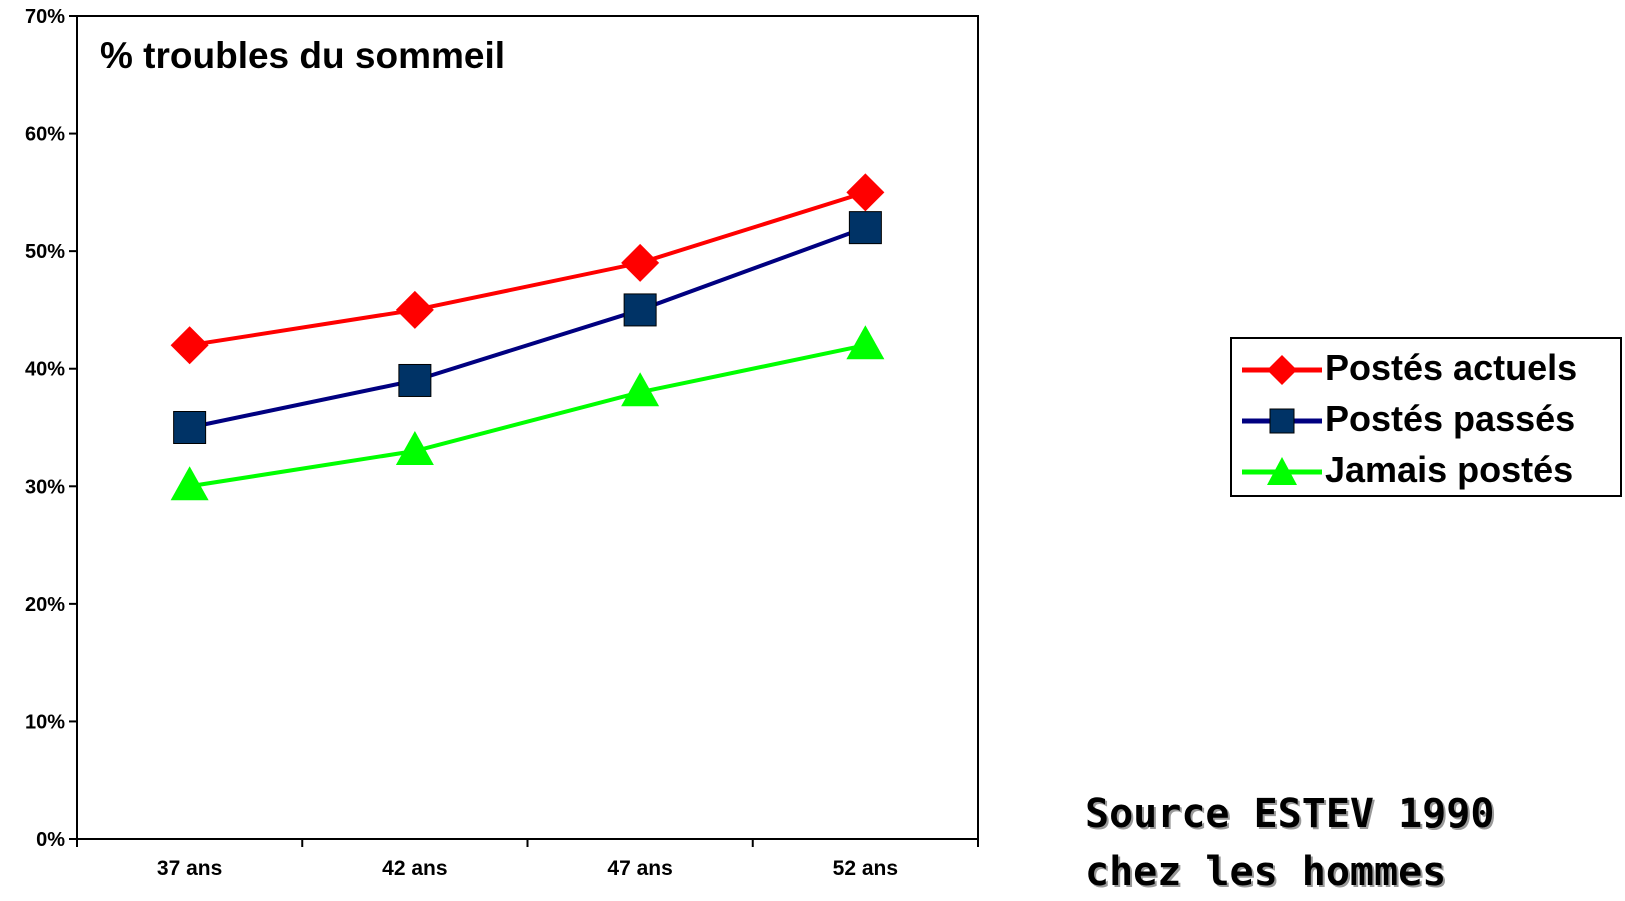  I want to click on legend-triangle-marker-icon, so click(1282, 471).